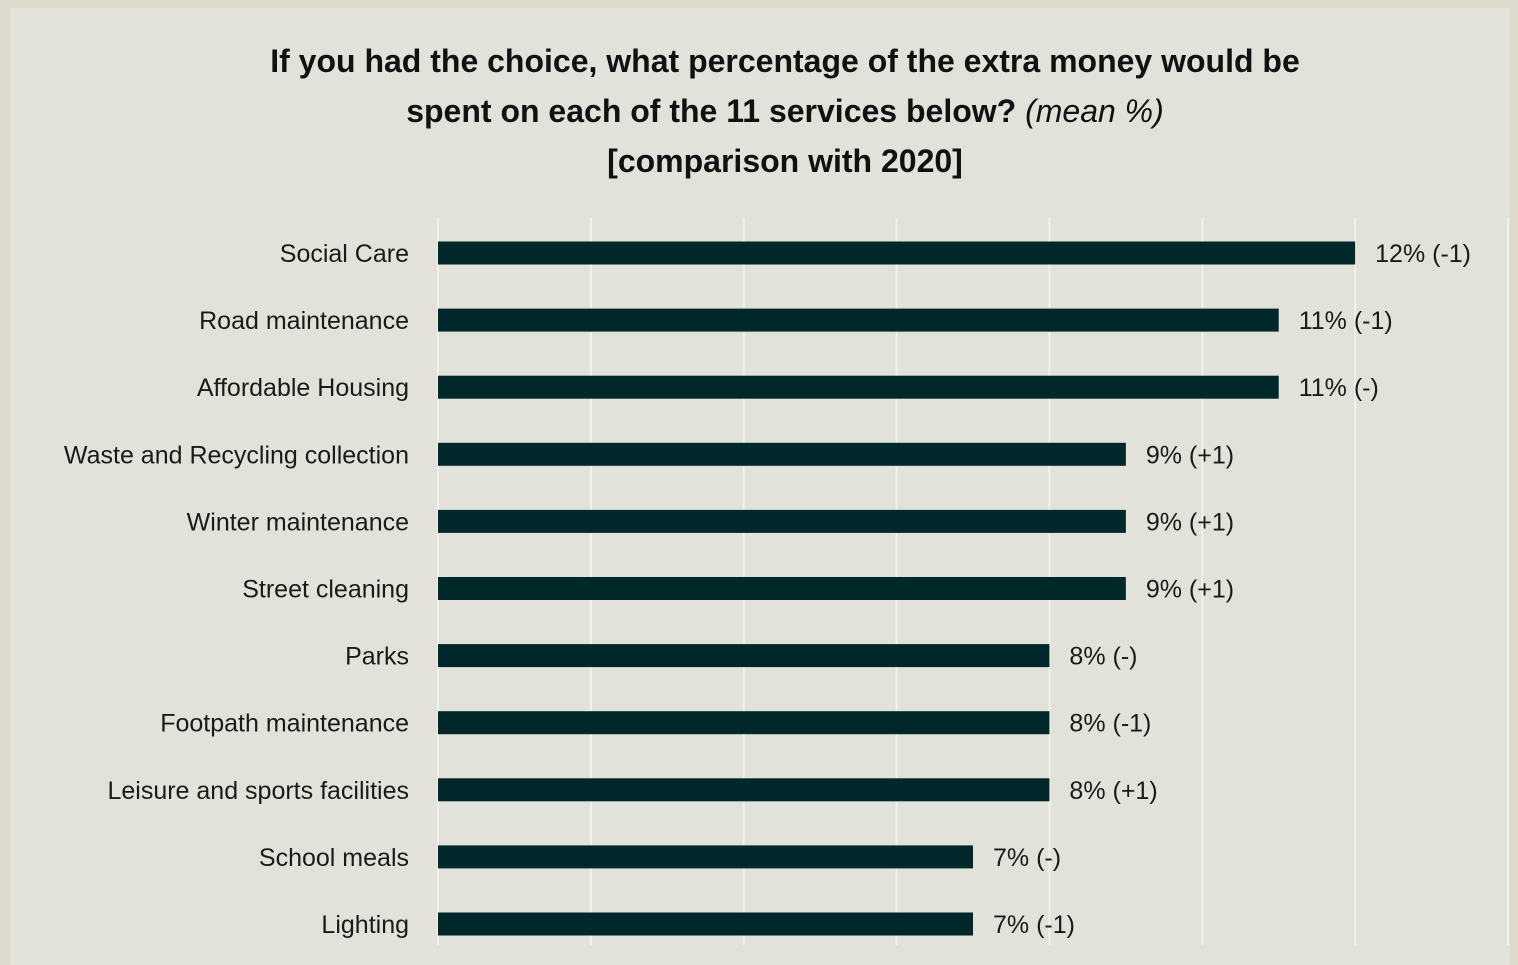 This screenshot has width=1518, height=965. Describe the element at coordinates (1034, 925) in the screenshot. I see `data-label: 7% (-1)` at that location.